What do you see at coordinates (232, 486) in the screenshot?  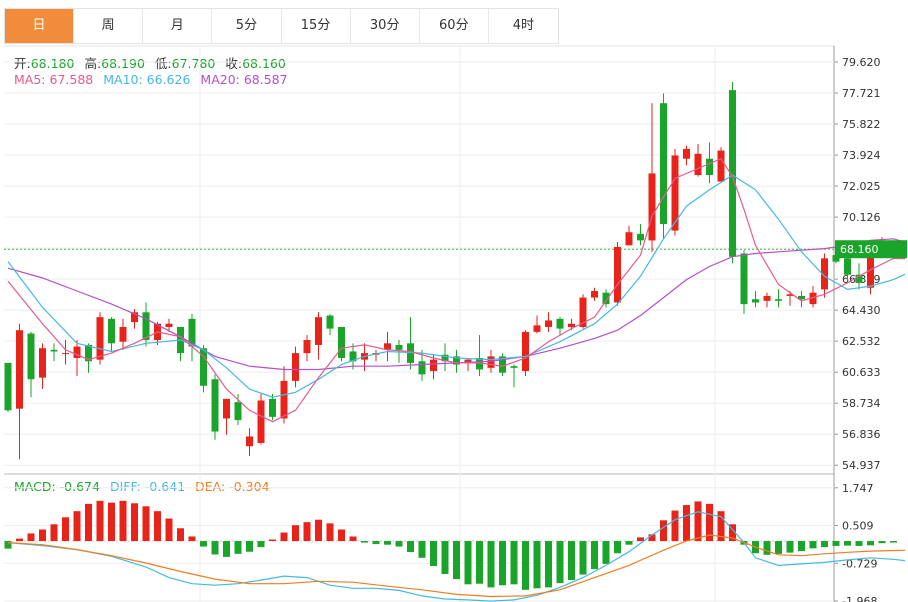 I see `dea-value-info: DEA: -0.304` at bounding box center [232, 486].